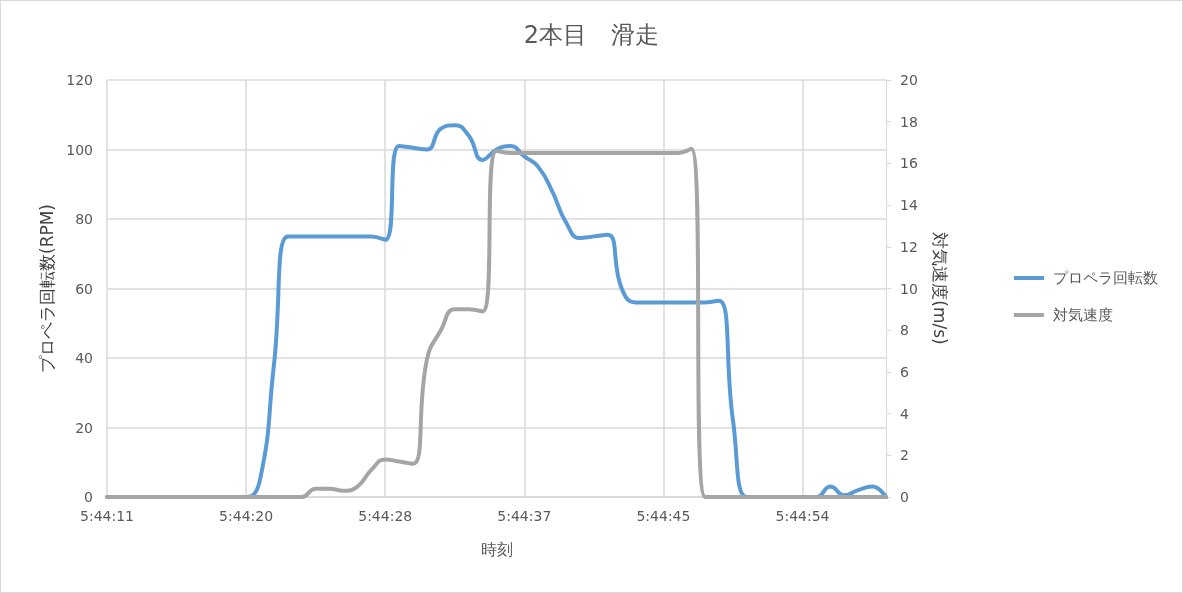 This screenshot has width=1183, height=593. Describe the element at coordinates (909, 246) in the screenshot. I see `y2-tick-label: 12` at that location.